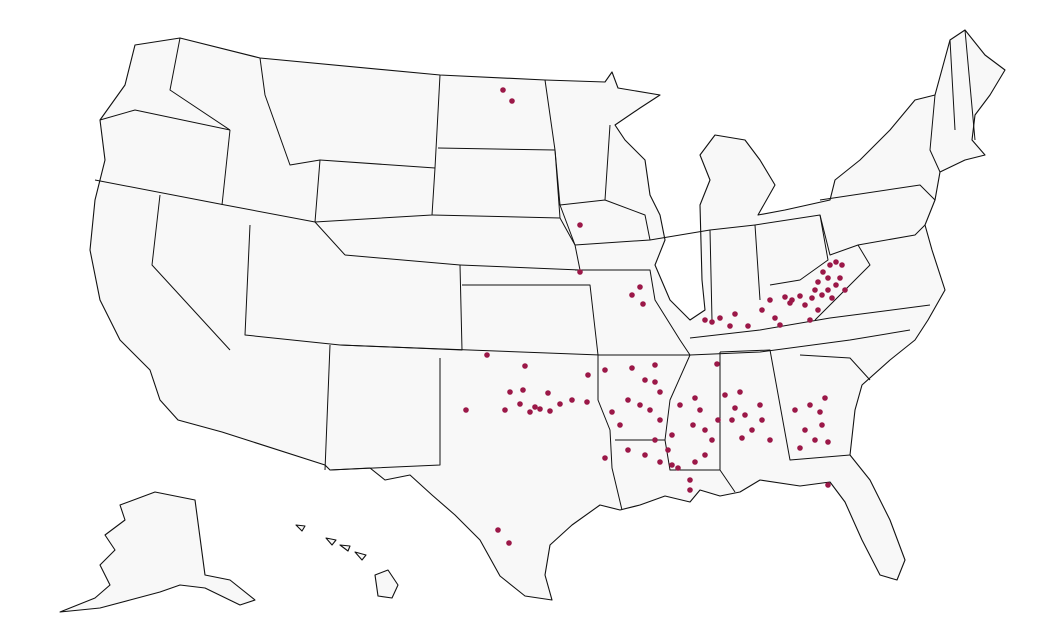 The width and height of the screenshot is (1045, 639). Describe the element at coordinates (157, 552) in the screenshot. I see `alaska` at that location.